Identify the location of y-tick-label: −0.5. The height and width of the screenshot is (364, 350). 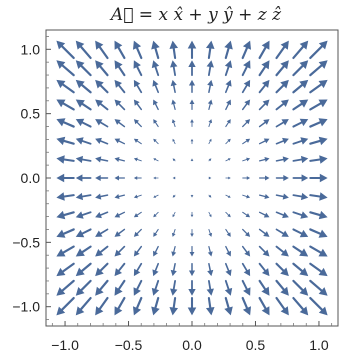
(26, 242).